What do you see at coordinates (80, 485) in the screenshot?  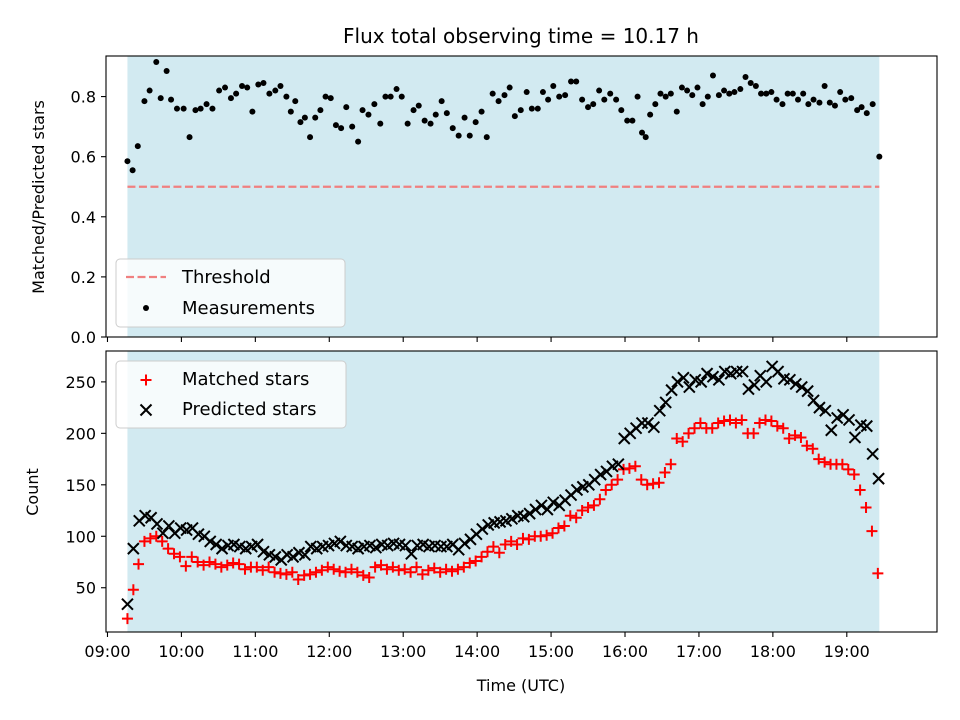 I see `bottom-y-tick-label: 150` at bounding box center [80, 485].